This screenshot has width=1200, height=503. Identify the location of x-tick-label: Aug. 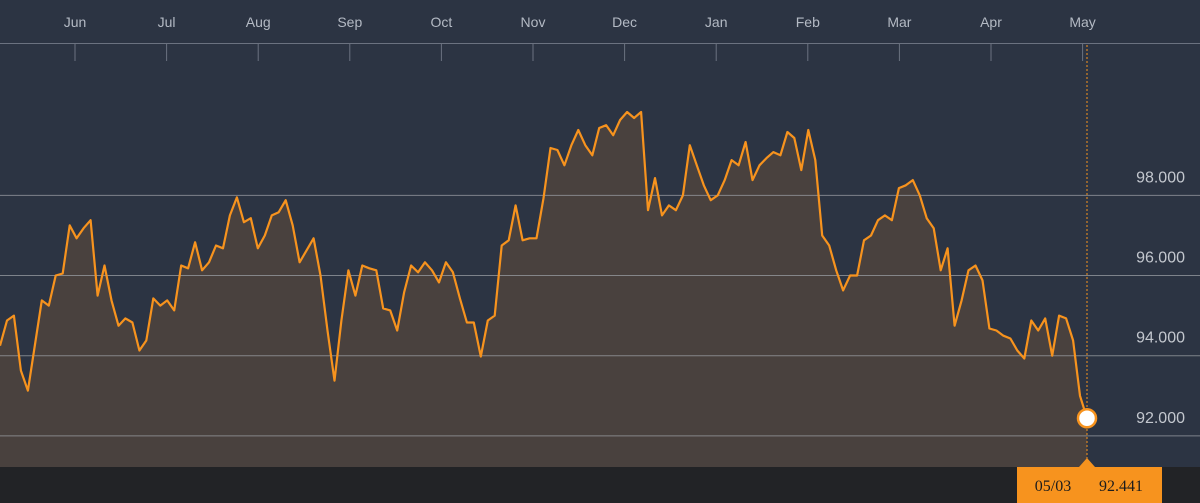
(258, 22).